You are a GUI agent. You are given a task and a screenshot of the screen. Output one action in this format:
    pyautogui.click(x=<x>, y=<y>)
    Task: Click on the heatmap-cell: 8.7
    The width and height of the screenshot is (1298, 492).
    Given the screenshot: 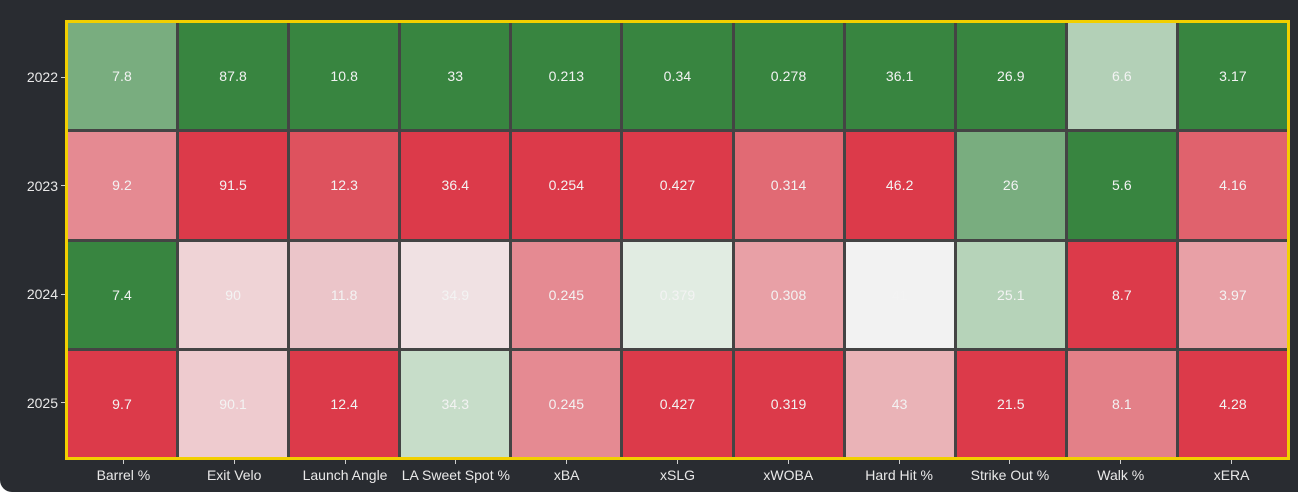 What is the action you would take?
    pyautogui.click(x=1121, y=294)
    